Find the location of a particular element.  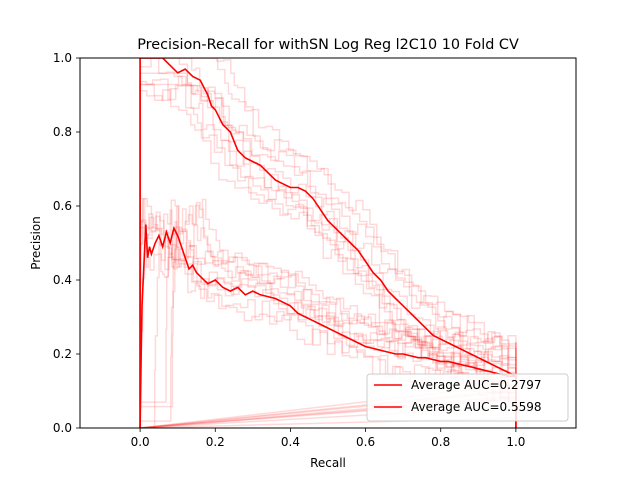

y-tick-label: 0.4 is located at coordinates (62, 280).